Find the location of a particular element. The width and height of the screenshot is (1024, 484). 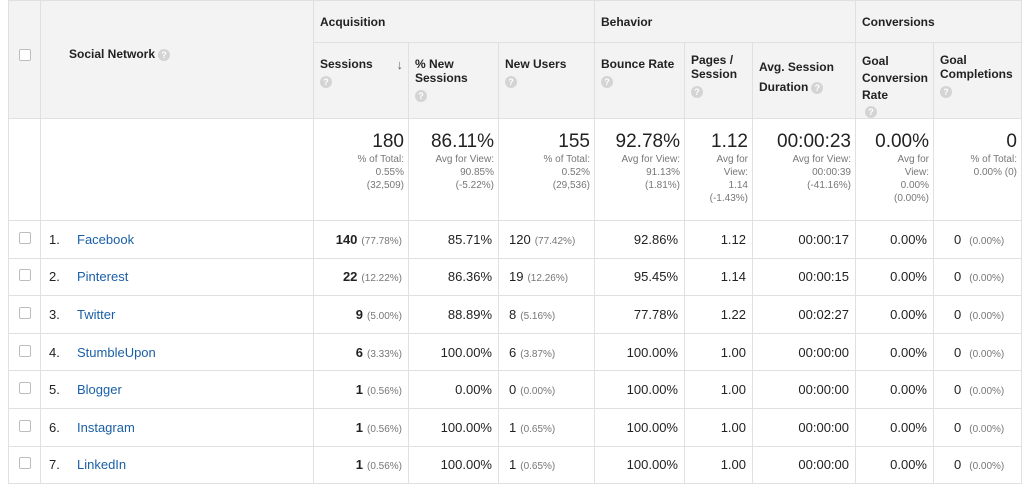

acquisition-group-header: Acquisition is located at coordinates (454, 21).